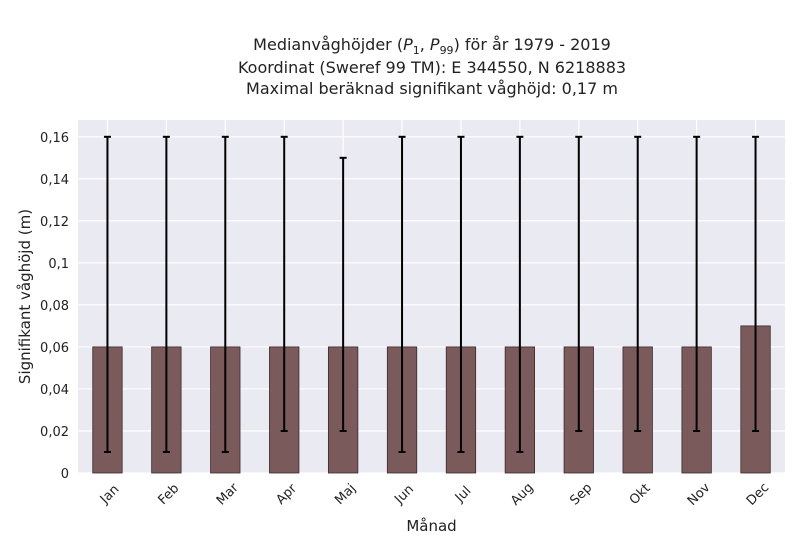  What do you see at coordinates (25, 296) in the screenshot?
I see `y-axis-label: Signifikant våghöjd (m)` at bounding box center [25, 296].